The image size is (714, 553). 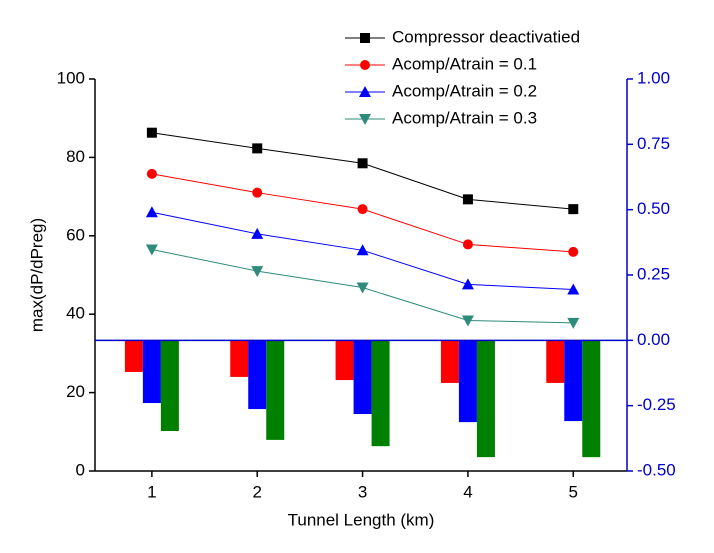 What do you see at coordinates (653, 339) in the screenshot?
I see `y2-tick-label: 0.00` at bounding box center [653, 339].